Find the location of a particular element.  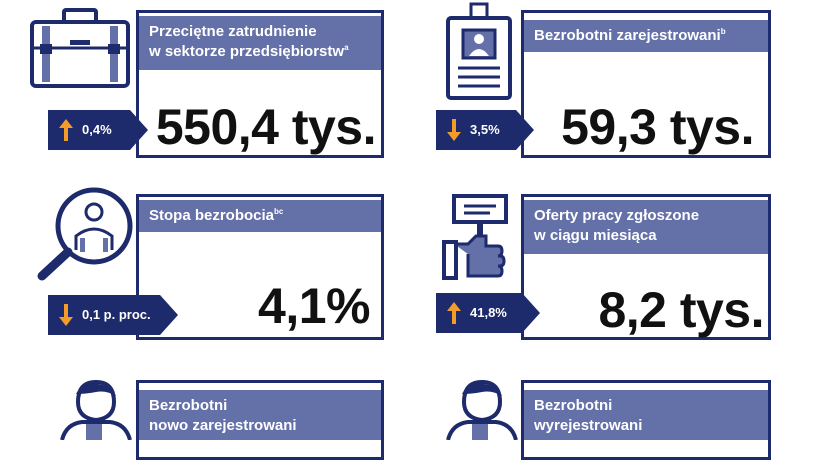

change-badge: 41,8% is located at coordinates (479, 313).